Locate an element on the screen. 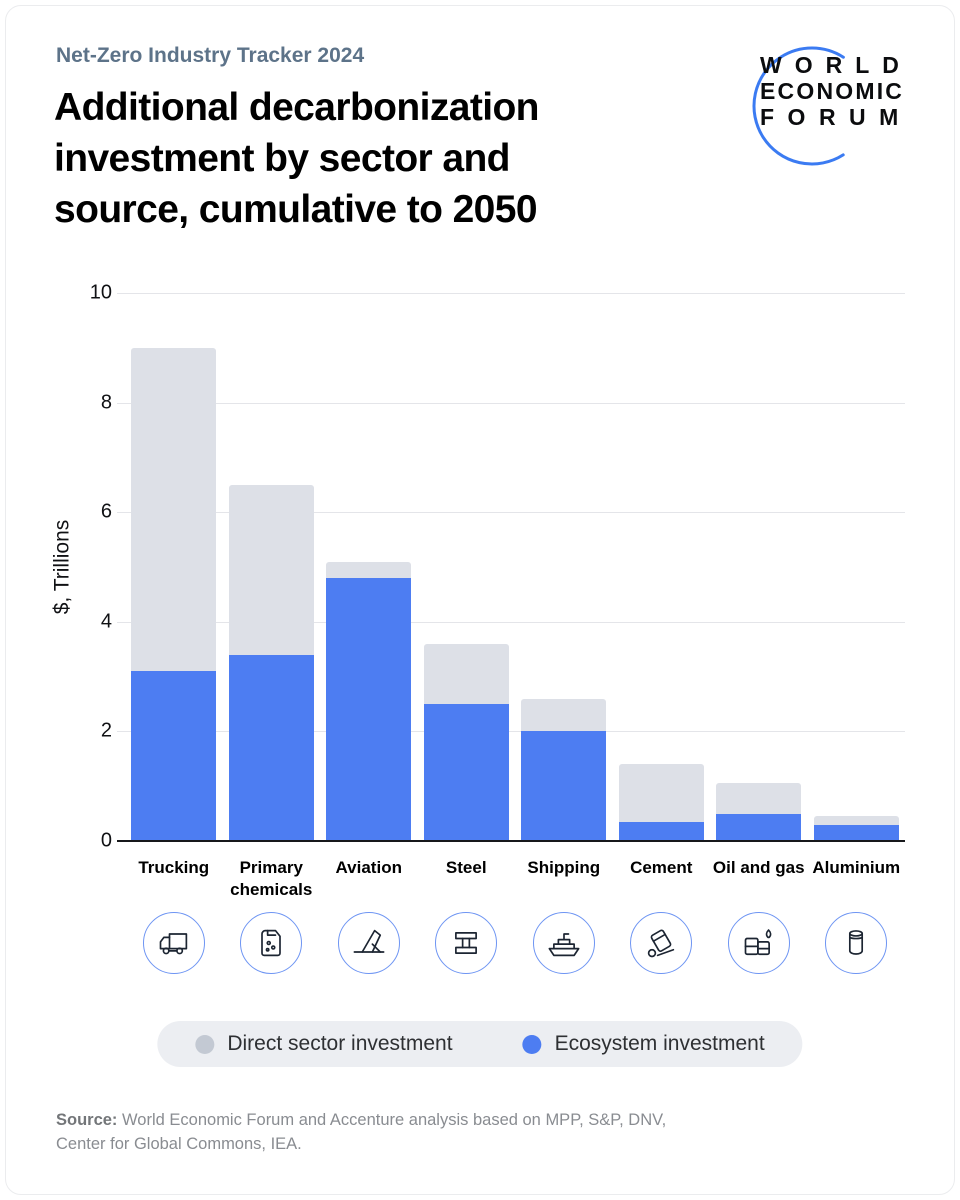 The image size is (960, 1200). title-line-1: Additional decarbonization is located at coordinates (297, 107).